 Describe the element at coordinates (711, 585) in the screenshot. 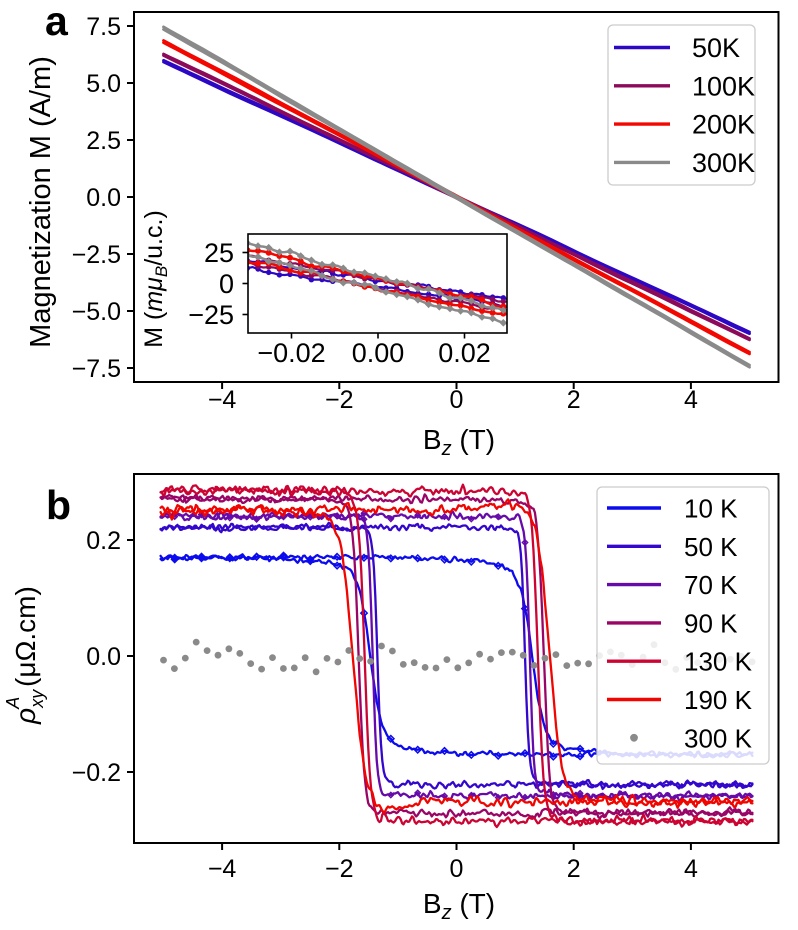

I see `svg-text: 70 K` at that location.